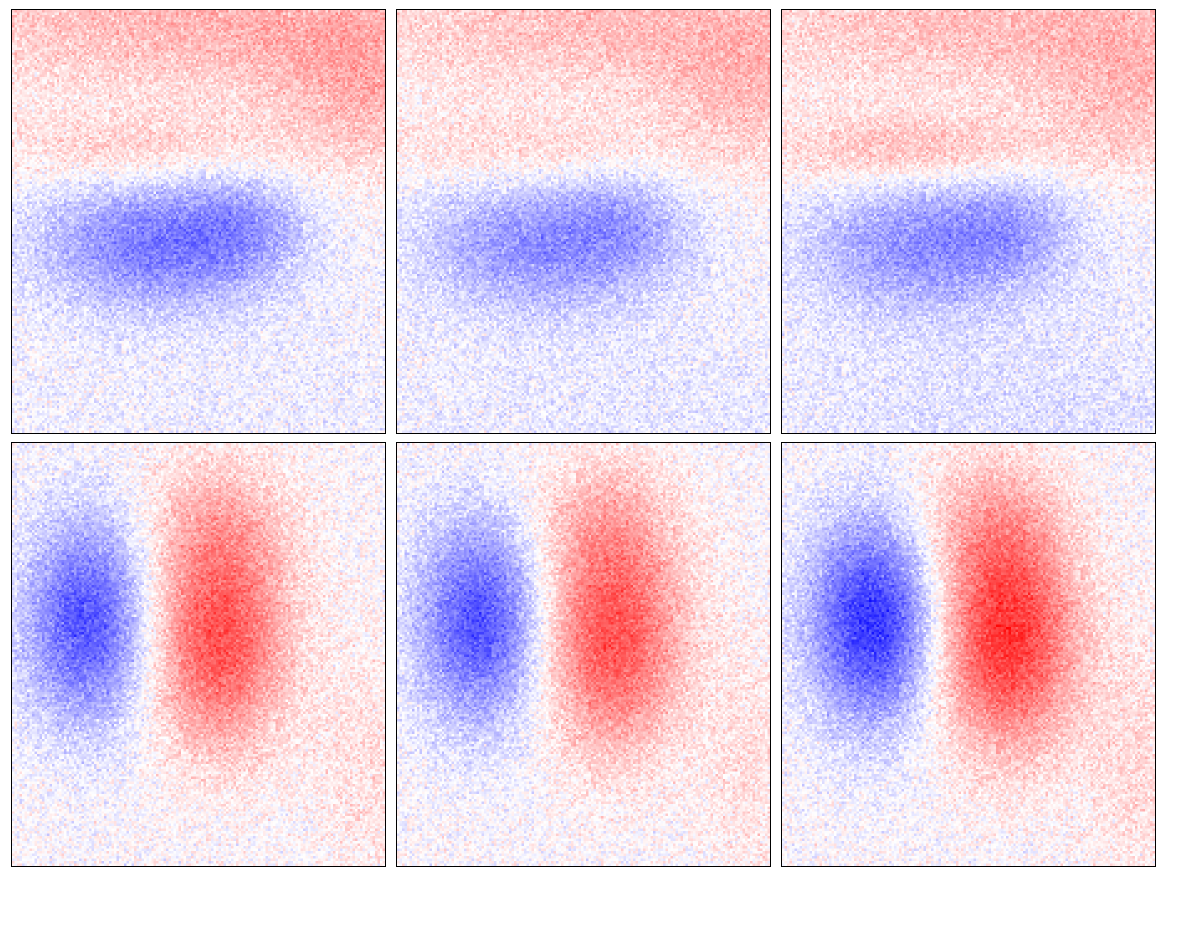 This screenshot has height=938, width=1200. I want to click on map-panel-row1-col2, so click(583, 221).